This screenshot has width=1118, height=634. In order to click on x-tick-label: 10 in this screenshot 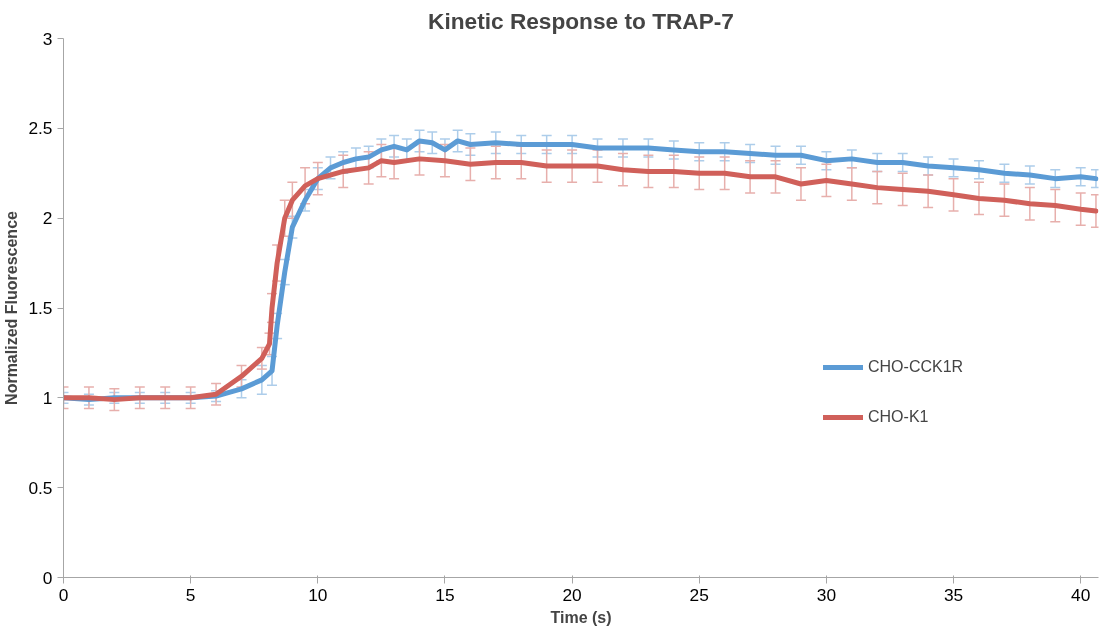, I will do `click(318, 594)`.